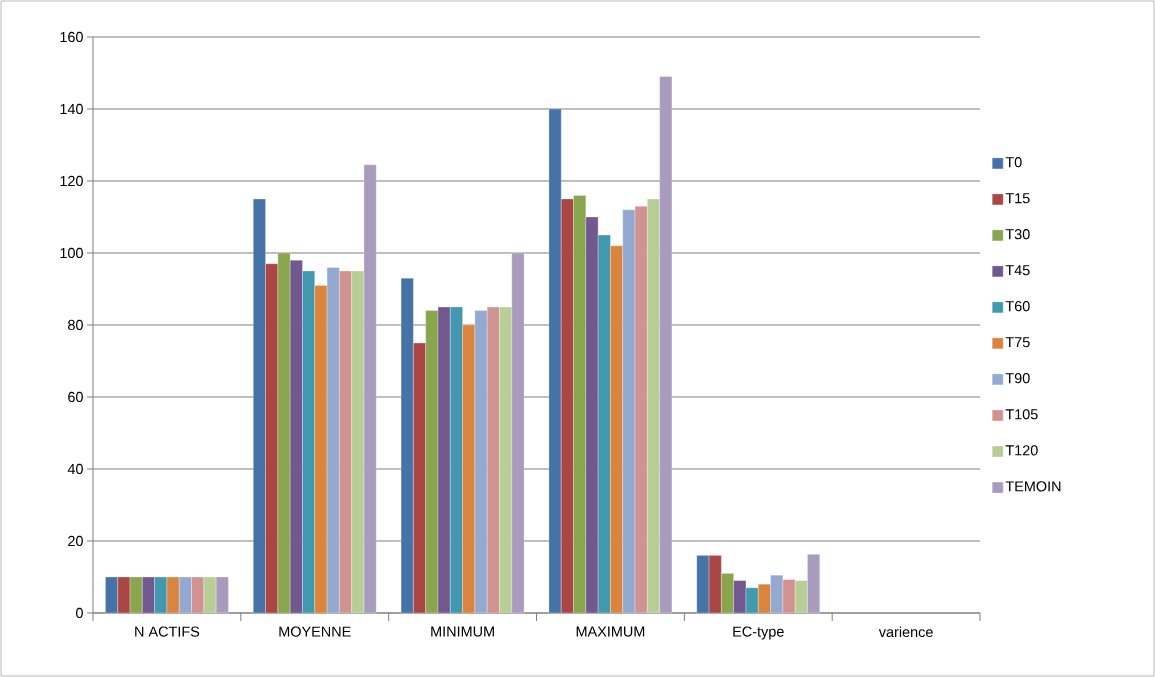 This screenshot has height=677, width=1155. Describe the element at coordinates (758, 633) in the screenshot. I see `x-tick-label: EC-type` at that location.